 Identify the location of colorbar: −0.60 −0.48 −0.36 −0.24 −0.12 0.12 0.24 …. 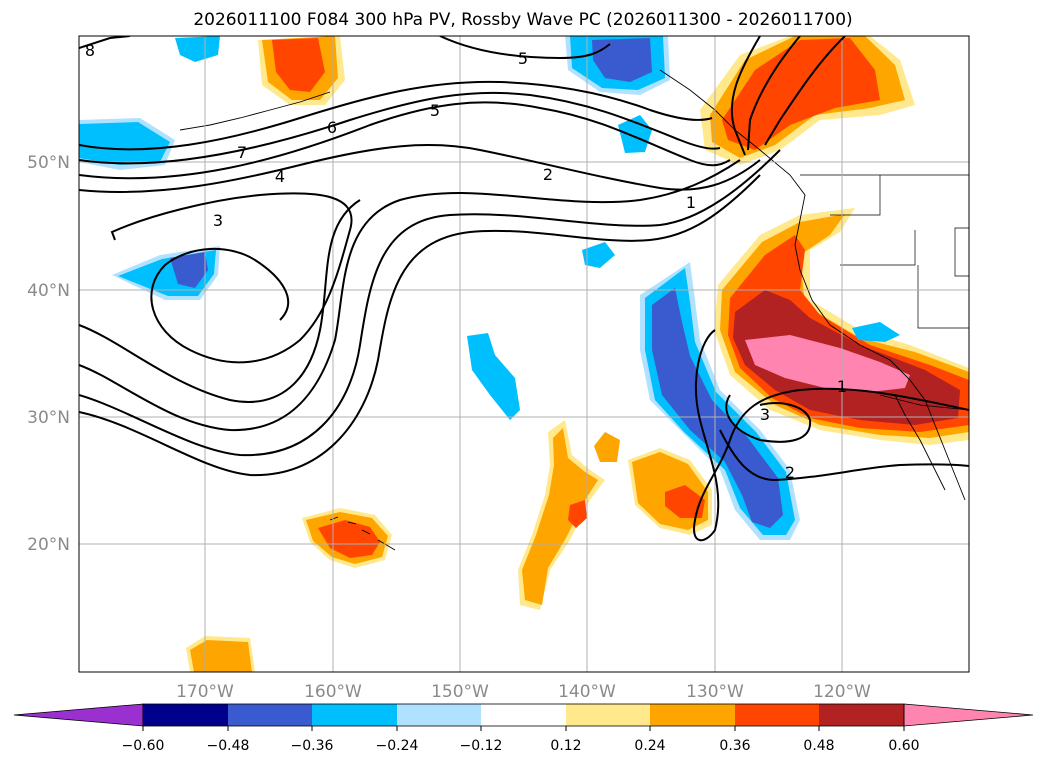
(523, 728).